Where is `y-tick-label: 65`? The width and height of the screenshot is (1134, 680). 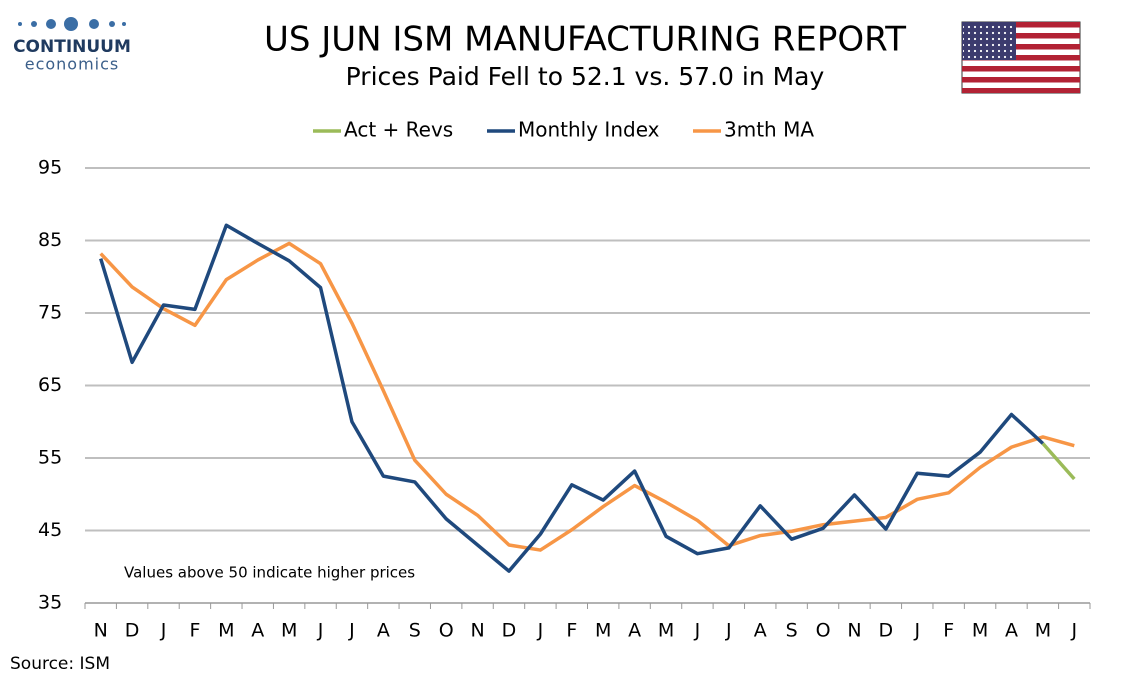 y-tick-label: 65 is located at coordinates (50, 385).